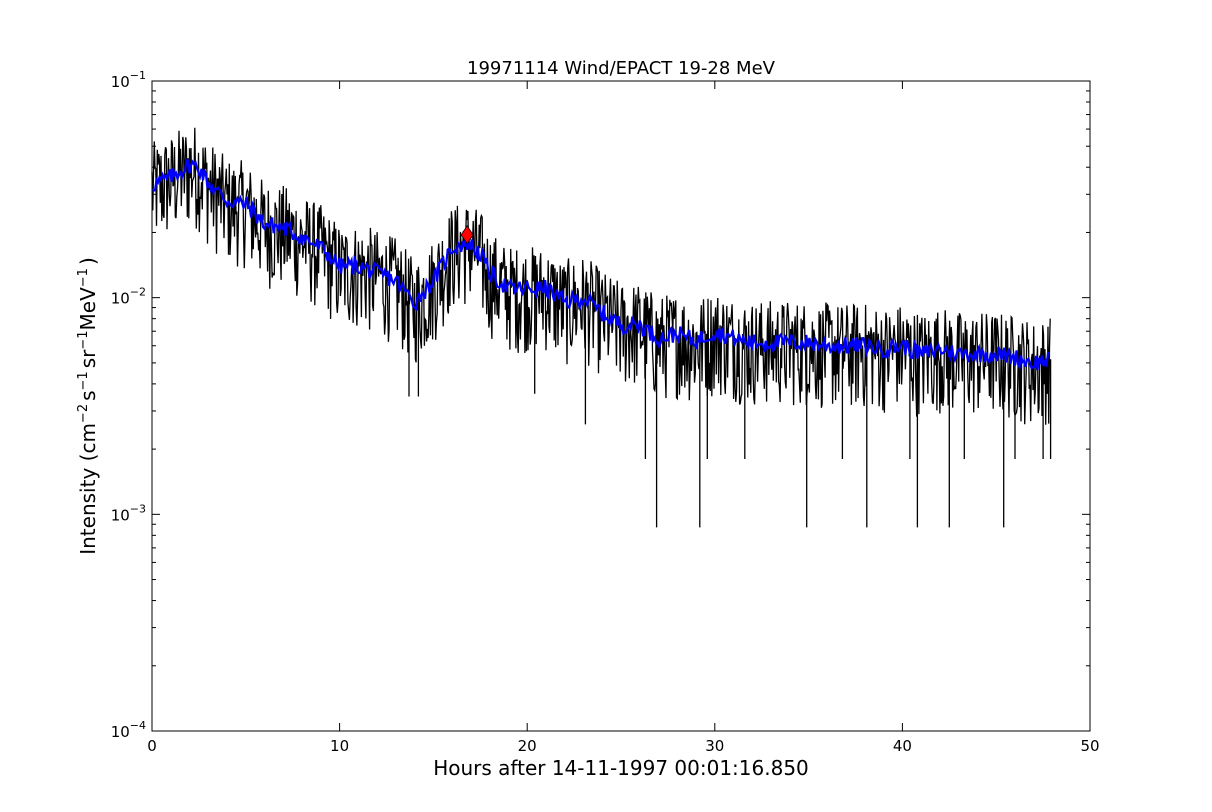 The width and height of the screenshot is (1212, 812). Describe the element at coordinates (902, 746) in the screenshot. I see `x-tick-label: 40` at that location.